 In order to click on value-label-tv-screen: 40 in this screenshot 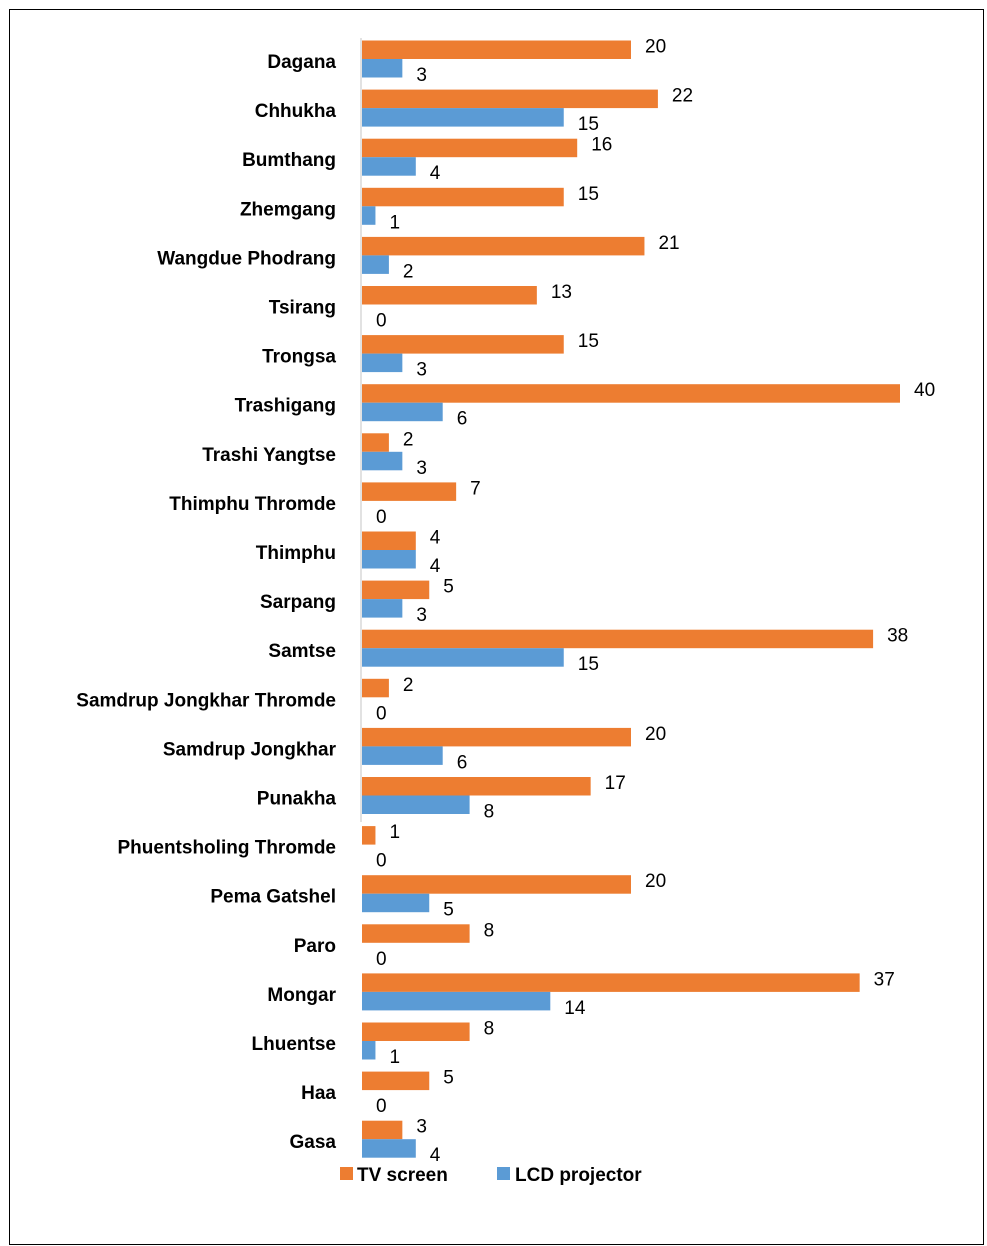, I will do `click(924, 390)`.